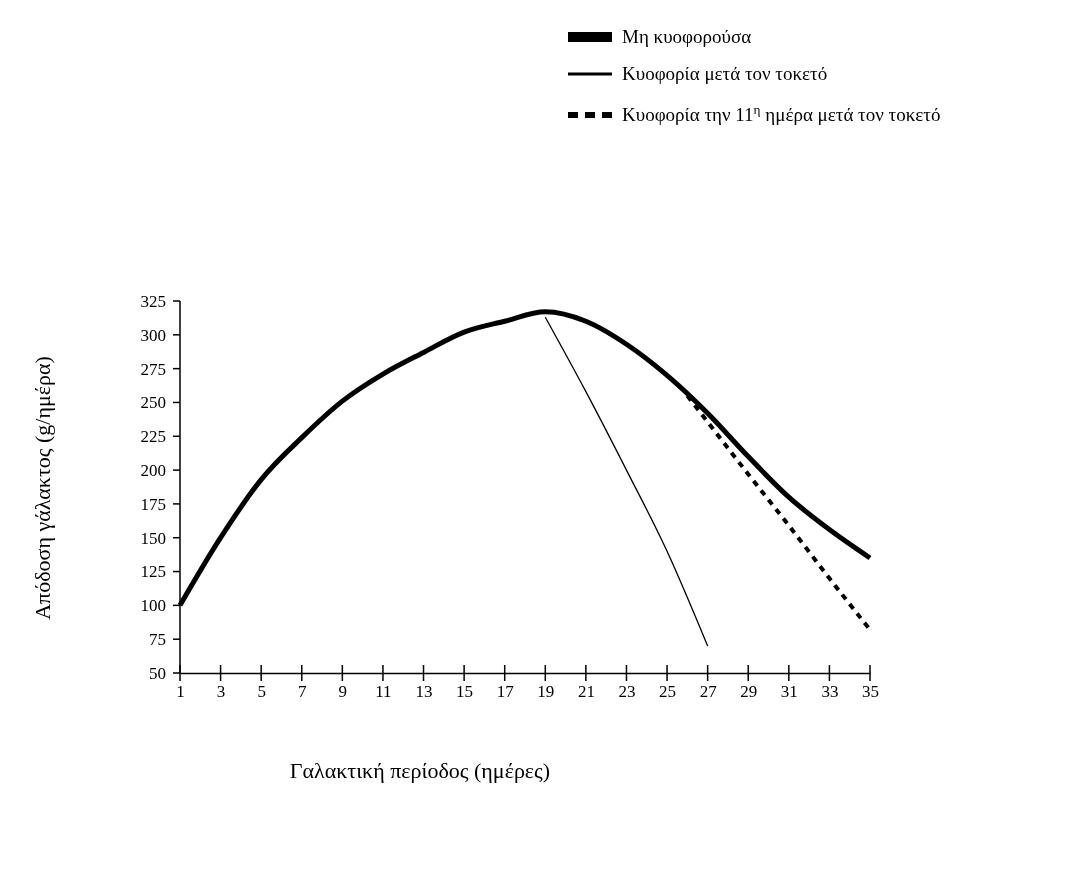  I want to click on x-tick-label: 29, so click(749, 692).